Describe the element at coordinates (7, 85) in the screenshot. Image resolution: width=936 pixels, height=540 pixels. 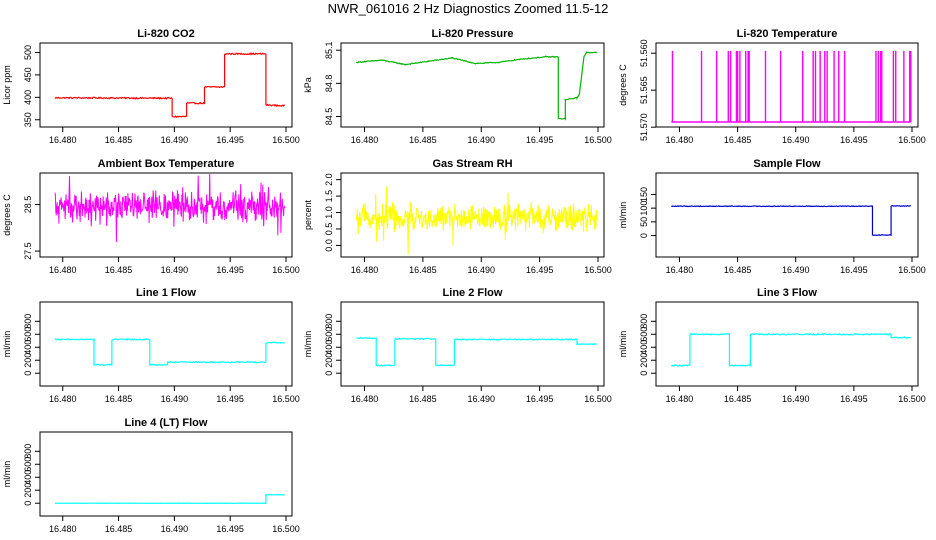
I see `y-axis-label: Licor ppm` at that location.